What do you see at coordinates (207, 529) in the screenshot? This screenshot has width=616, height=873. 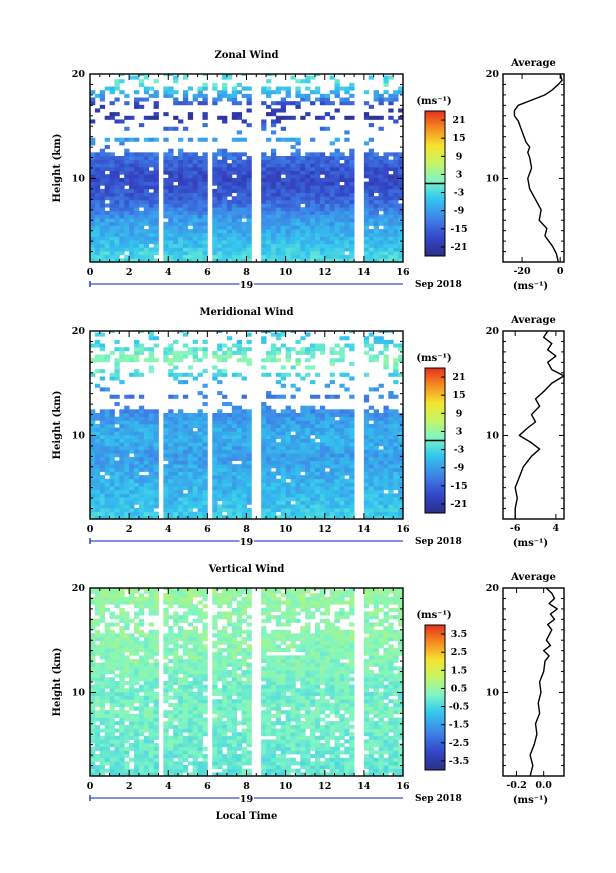 I see `x-tick-label: 6` at bounding box center [207, 529].